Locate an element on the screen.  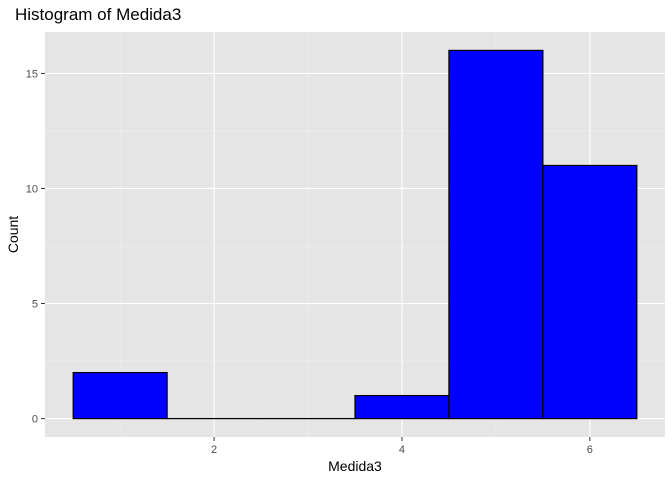
y-tick-label: 5 is located at coordinates (35, 305).